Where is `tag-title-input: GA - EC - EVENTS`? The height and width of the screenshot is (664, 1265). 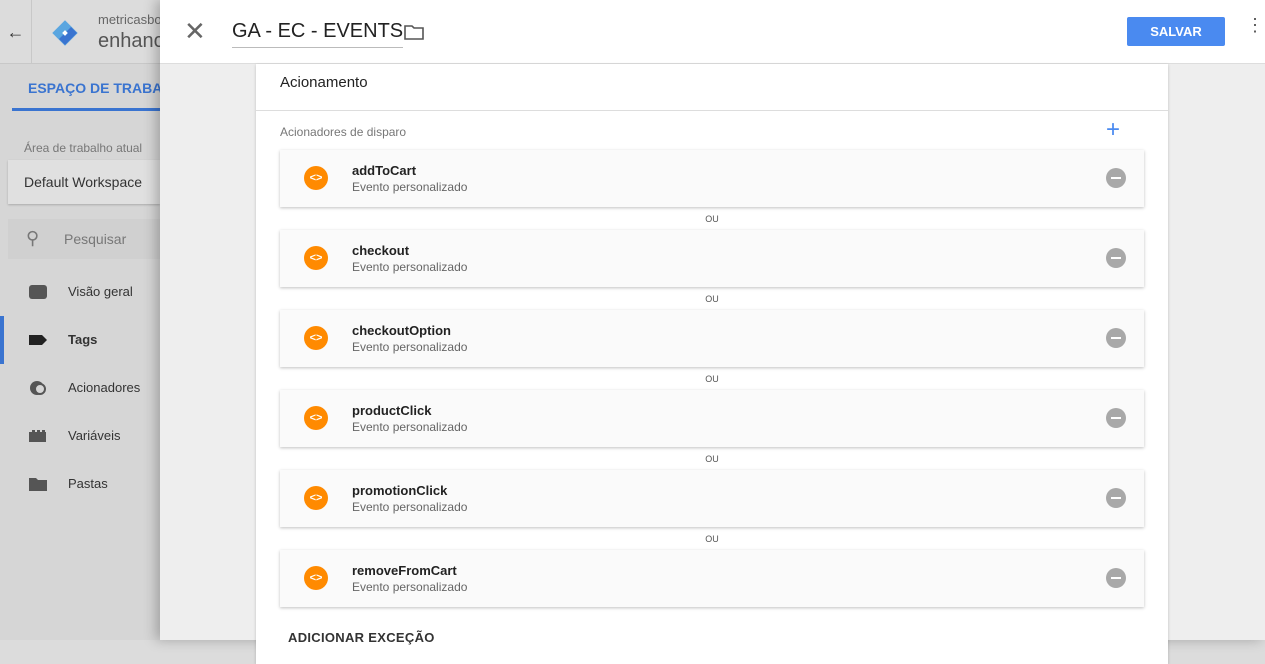
tag-title-input: GA - EC - EVENTS is located at coordinates (318, 34).